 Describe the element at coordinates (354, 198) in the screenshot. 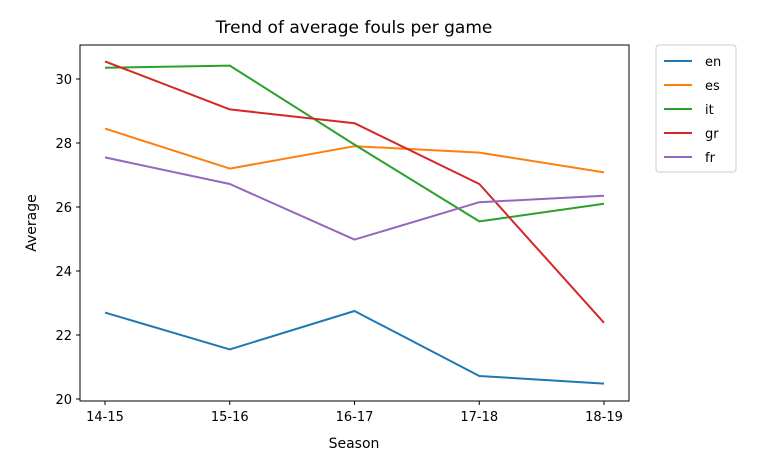

I see `series-line-fr` at that location.